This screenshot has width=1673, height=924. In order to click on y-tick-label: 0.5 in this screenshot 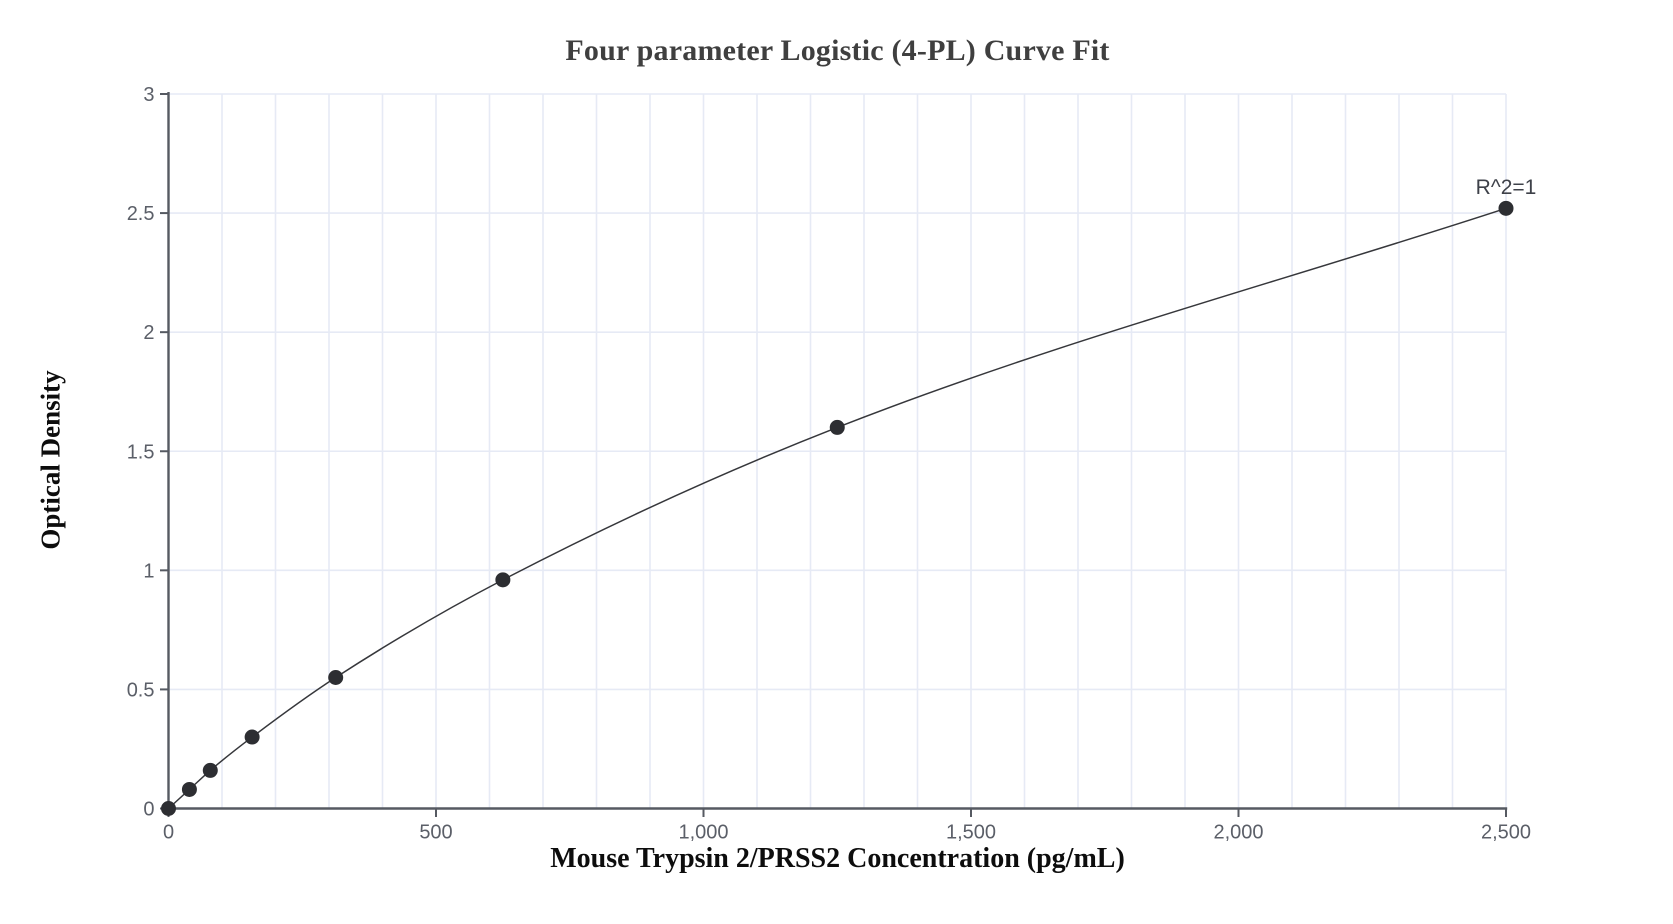, I will do `click(141, 690)`.